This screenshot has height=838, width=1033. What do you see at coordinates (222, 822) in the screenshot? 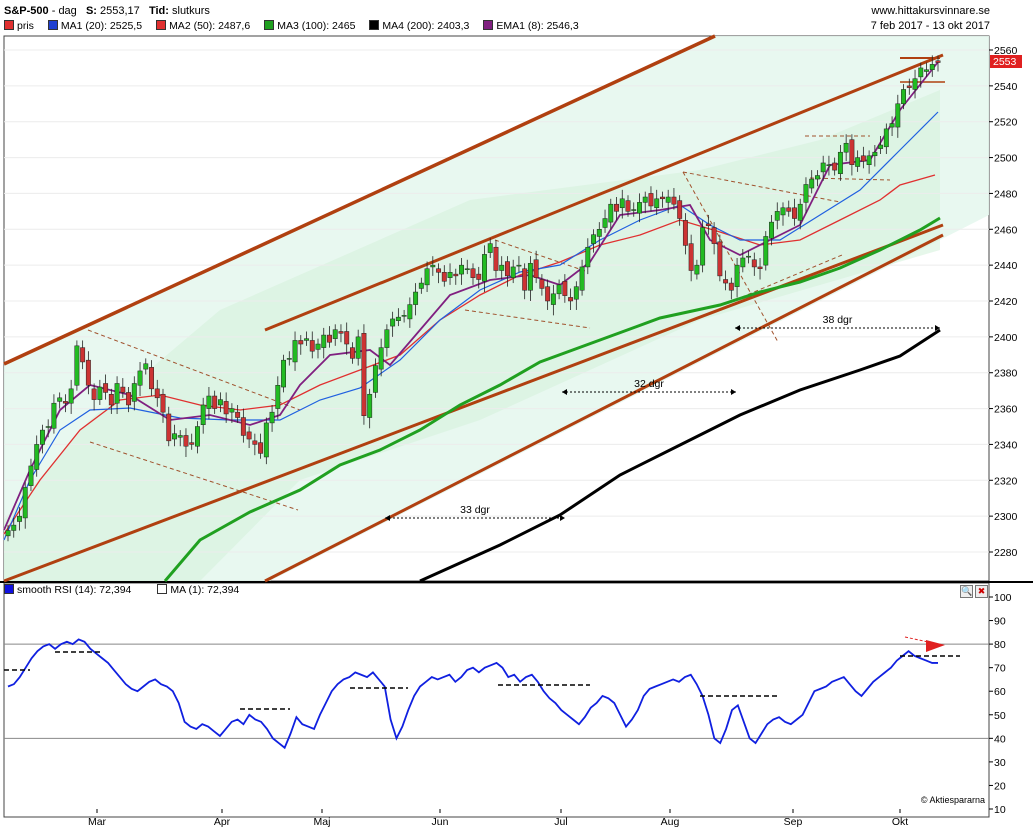
I see `month-tick-label: Apr` at bounding box center [222, 822].